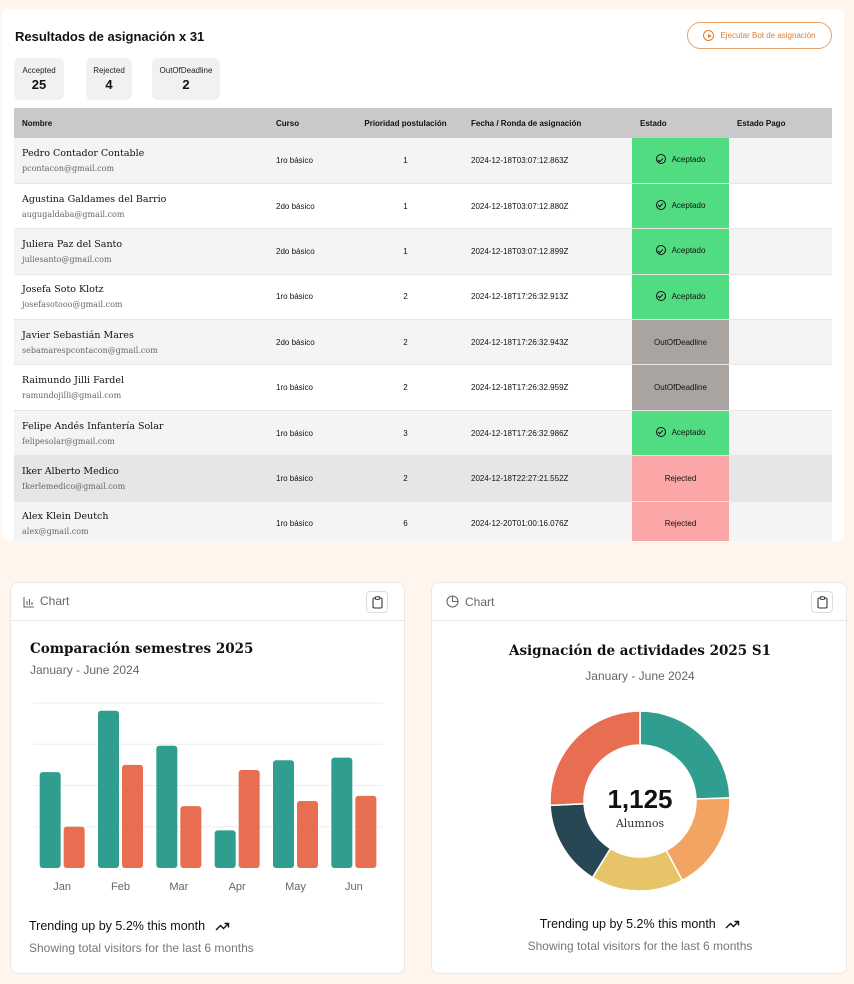 The image size is (854, 984). Describe the element at coordinates (167, 806) in the screenshot. I see `bar-mar-s1` at that location.